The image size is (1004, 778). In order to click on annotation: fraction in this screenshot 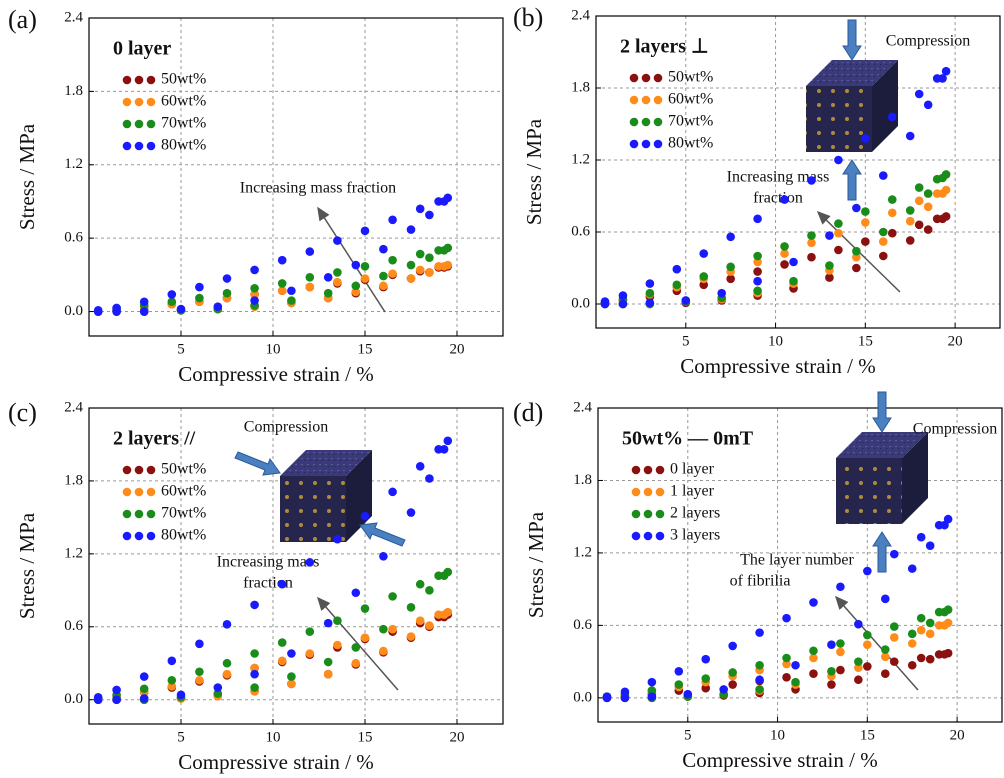, I will do `click(778, 198)`.